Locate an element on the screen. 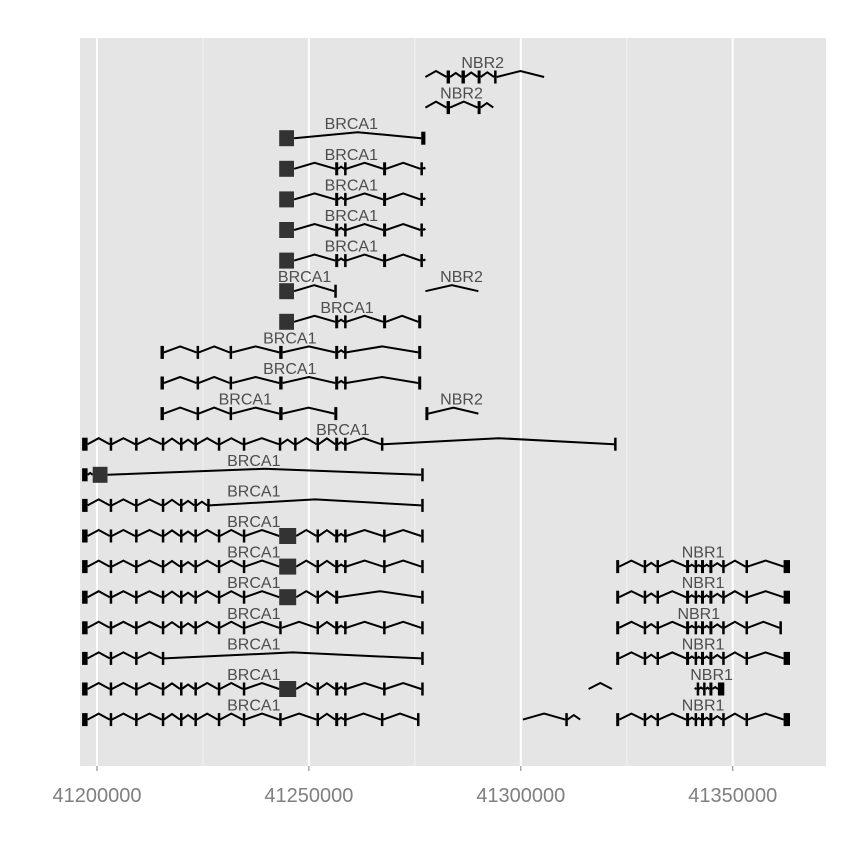  x-axis: 41200000 41250000 41300000 41350000 is located at coordinates (414, 786).